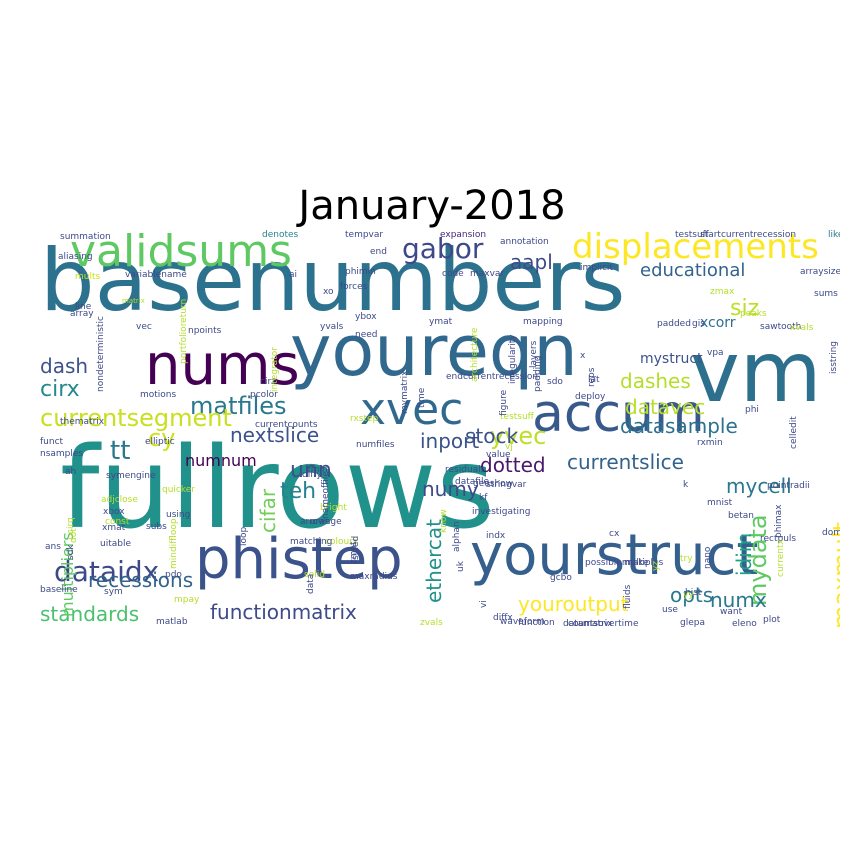 This screenshot has height=864, width=864. What do you see at coordinates (364, 235) in the screenshot?
I see `cloud-word: tempvar` at bounding box center [364, 235].